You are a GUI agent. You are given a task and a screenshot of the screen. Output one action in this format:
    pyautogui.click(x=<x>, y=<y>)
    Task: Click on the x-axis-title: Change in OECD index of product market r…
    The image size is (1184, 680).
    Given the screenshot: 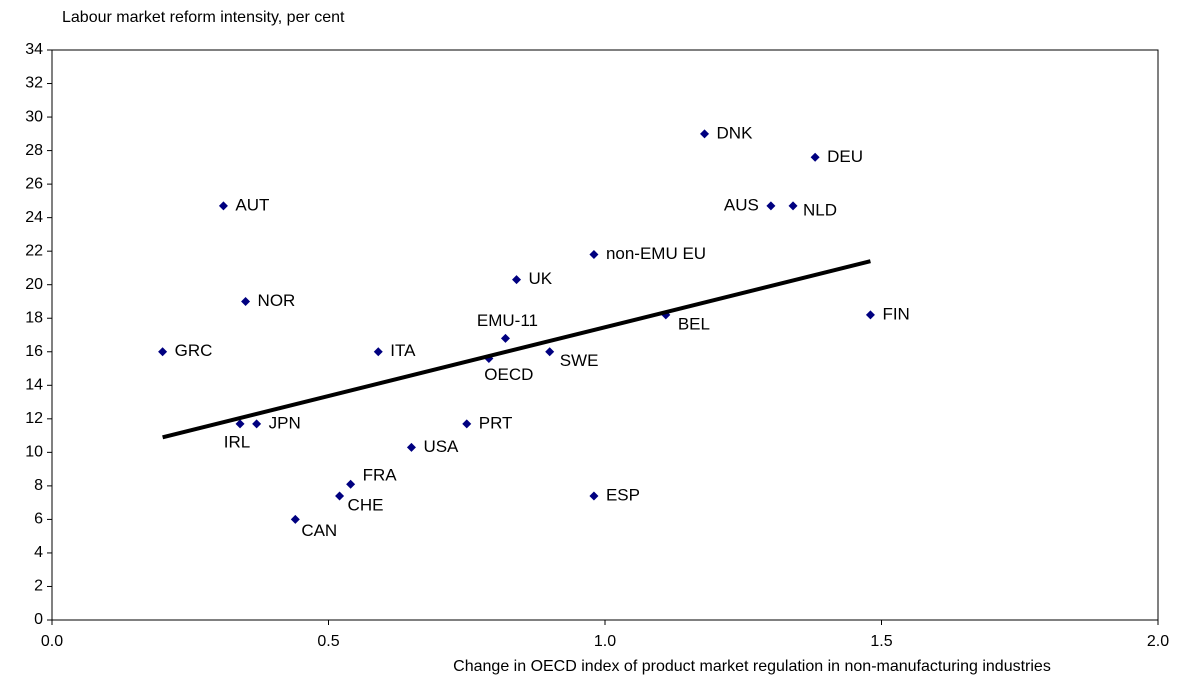 What is the action you would take?
    pyautogui.click(x=752, y=666)
    